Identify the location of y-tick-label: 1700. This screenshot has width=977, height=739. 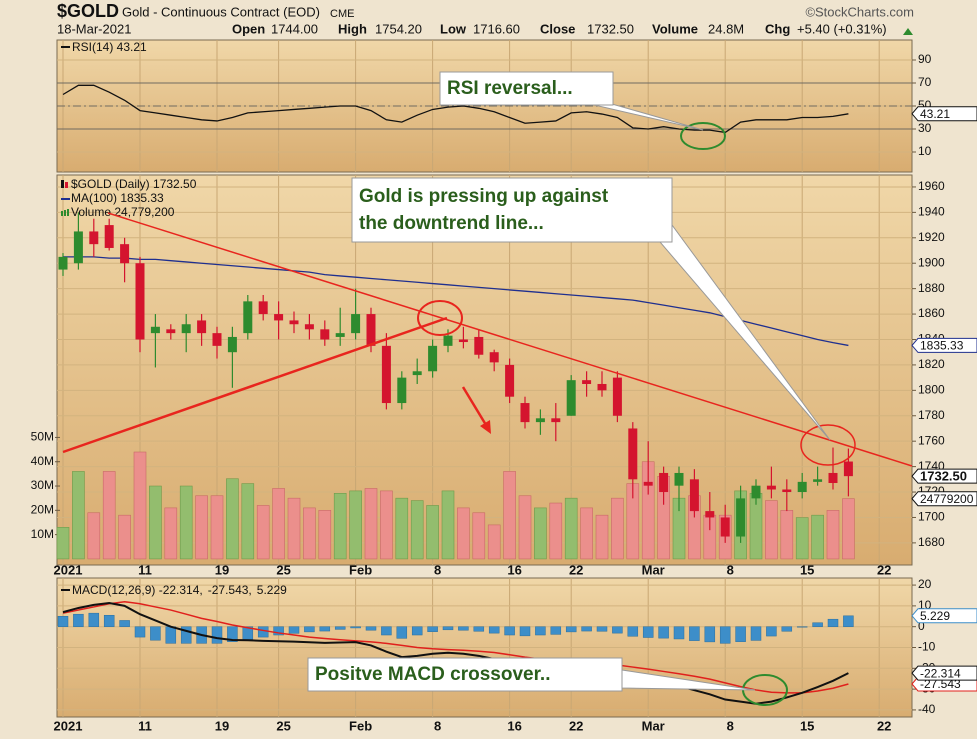
(931, 517).